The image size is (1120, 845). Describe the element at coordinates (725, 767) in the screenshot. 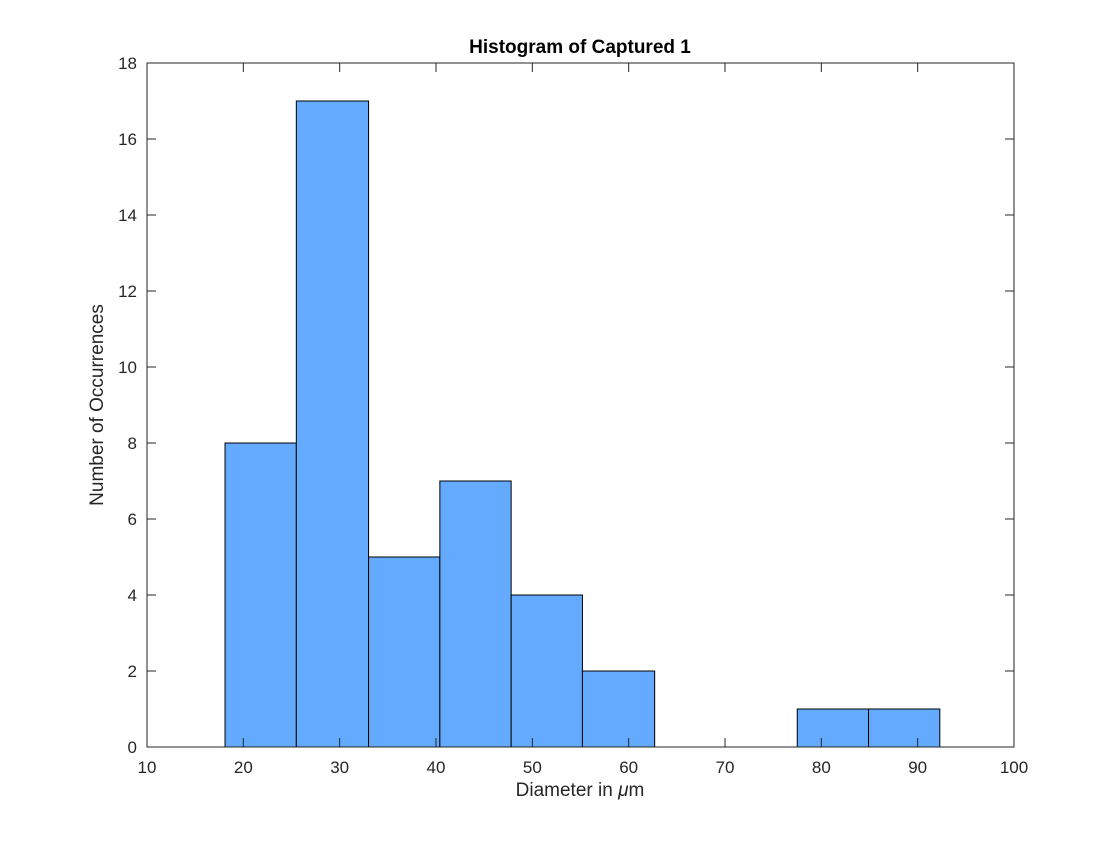

I see `x-tick-label: 70` at that location.